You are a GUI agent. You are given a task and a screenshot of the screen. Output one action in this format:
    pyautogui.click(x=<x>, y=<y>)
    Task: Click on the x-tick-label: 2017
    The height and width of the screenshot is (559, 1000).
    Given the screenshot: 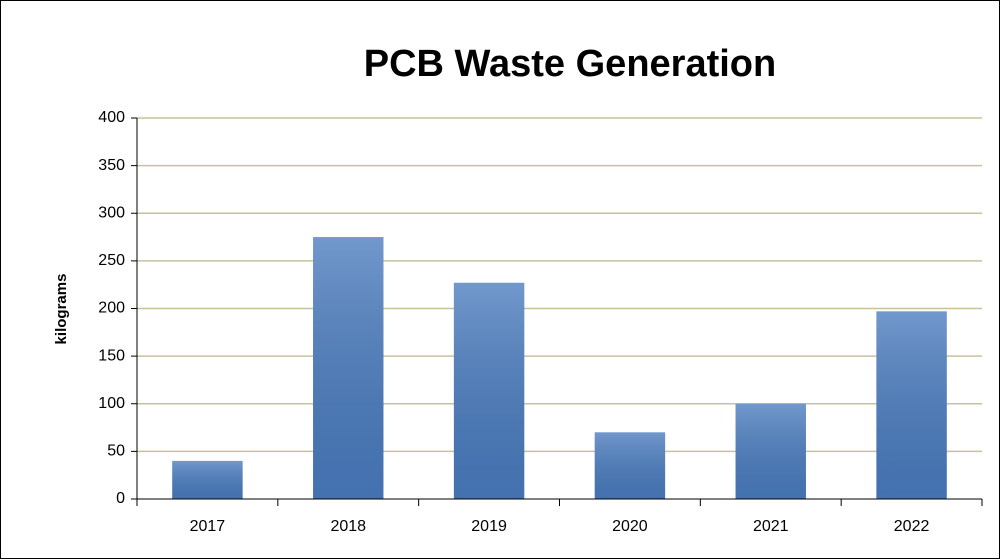 What is the action you would take?
    pyautogui.click(x=208, y=526)
    